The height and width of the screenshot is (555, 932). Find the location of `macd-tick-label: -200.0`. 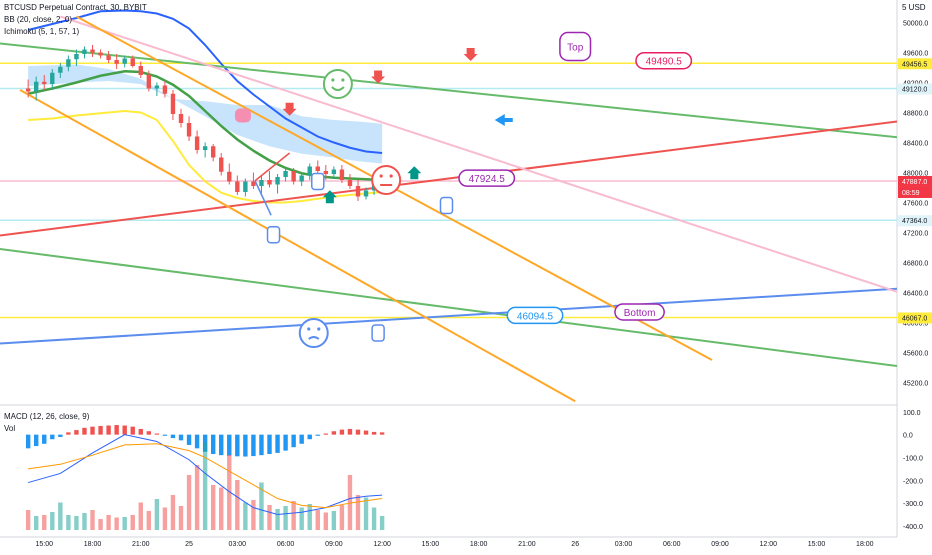

macd-tick-label: -200.0 is located at coordinates (913, 481).